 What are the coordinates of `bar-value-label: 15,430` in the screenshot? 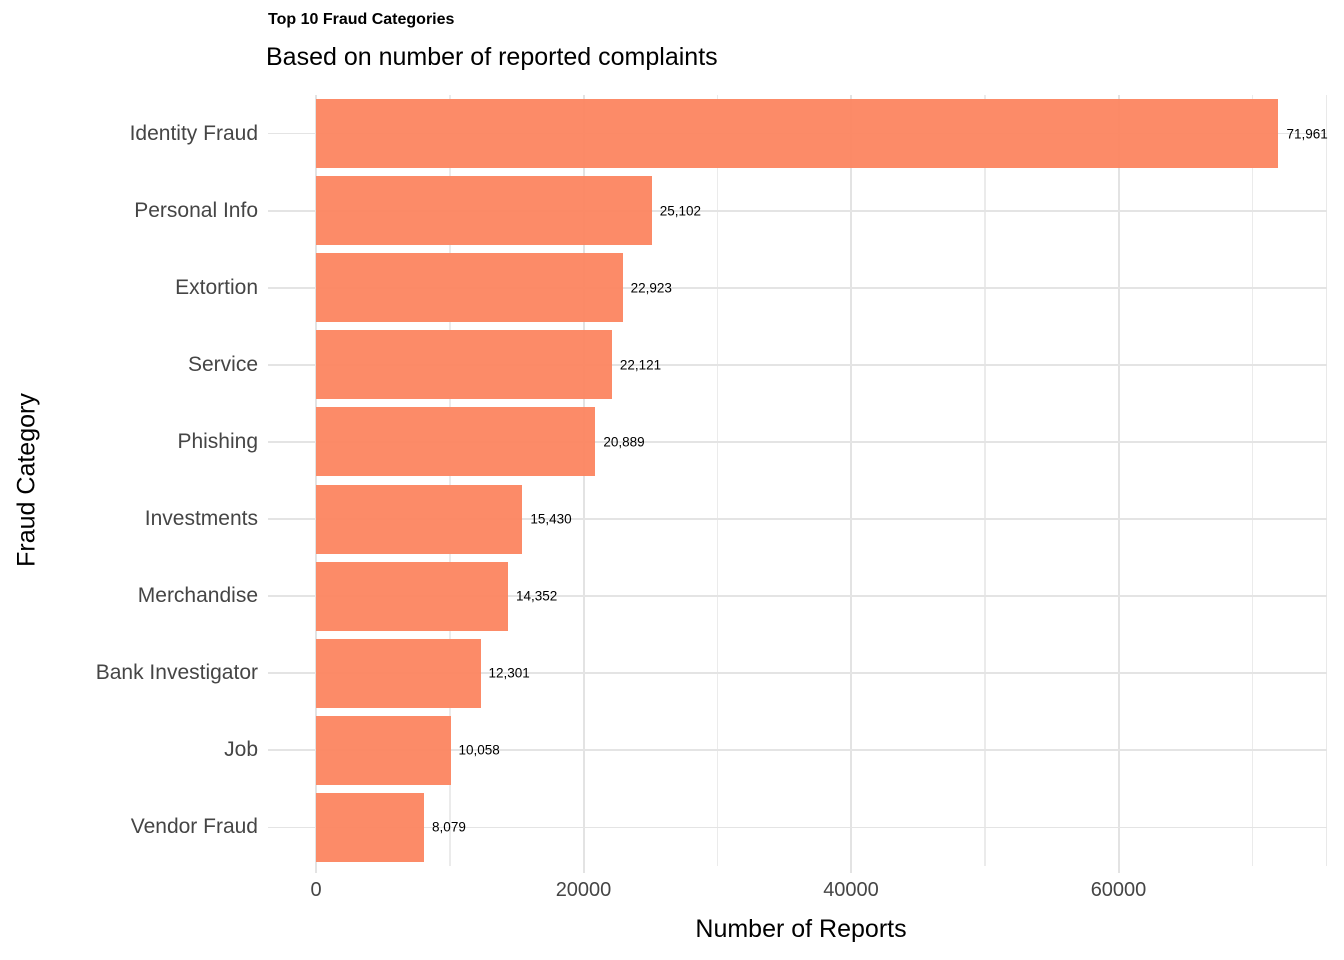 It's located at (551, 519).